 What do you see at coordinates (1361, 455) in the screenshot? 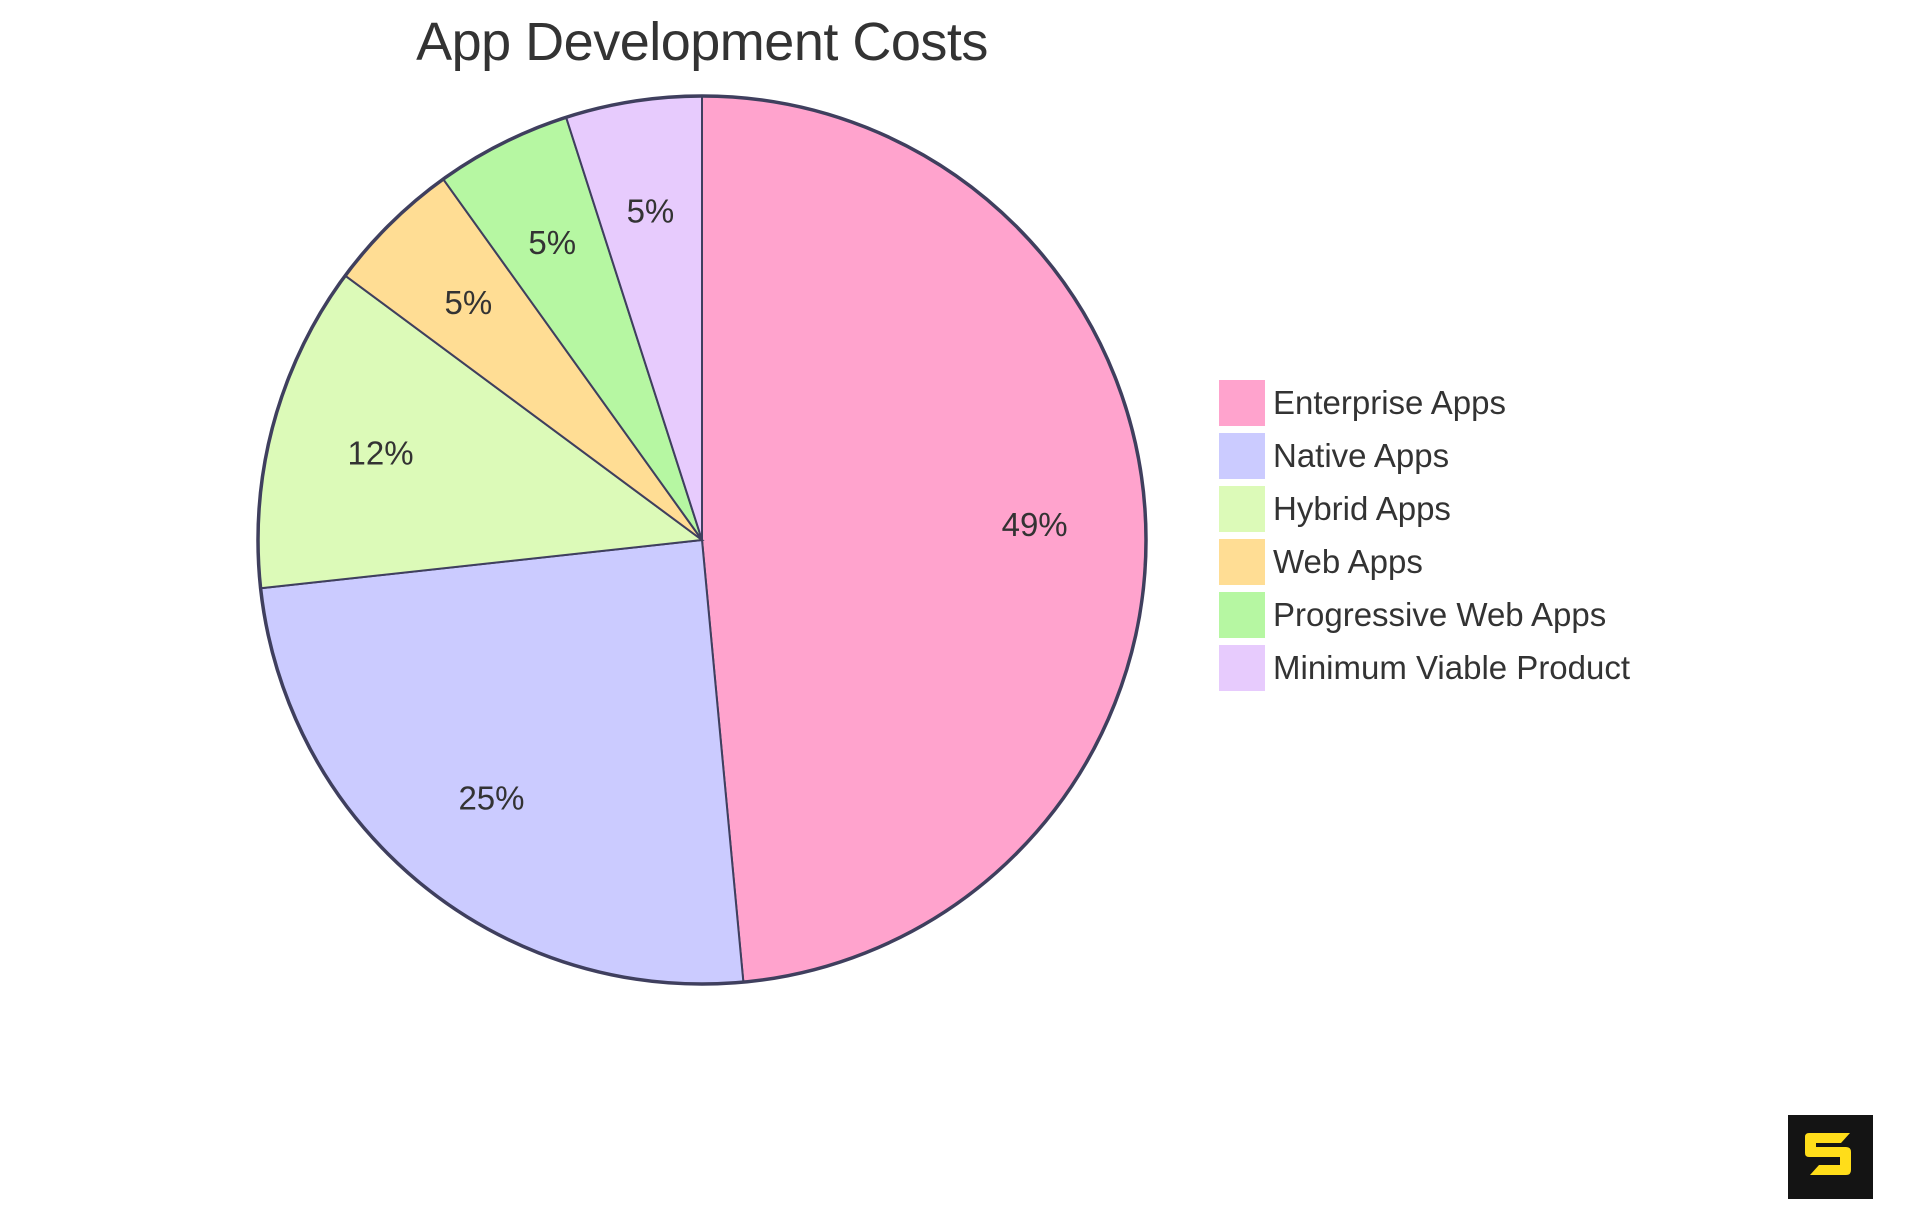
I see `legend-label: Native Apps` at bounding box center [1361, 455].